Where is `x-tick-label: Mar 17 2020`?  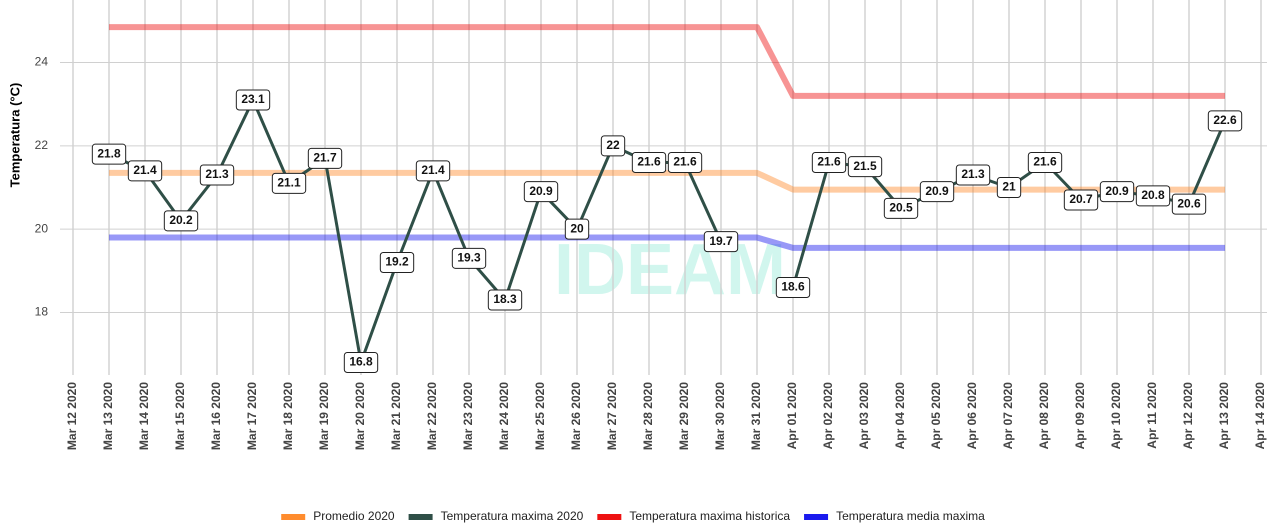 x-tick-label: Mar 17 2020 is located at coordinates (252, 416).